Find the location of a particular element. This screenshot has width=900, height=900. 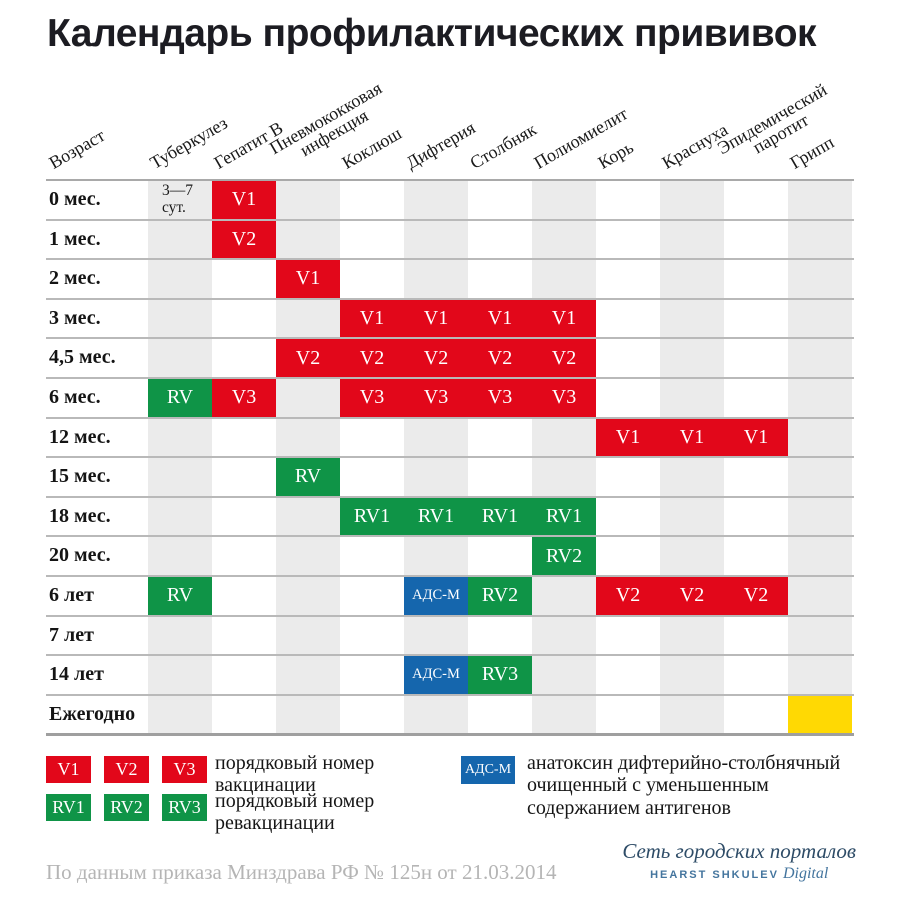

vaccine-cell: RV2 is located at coordinates (564, 556).